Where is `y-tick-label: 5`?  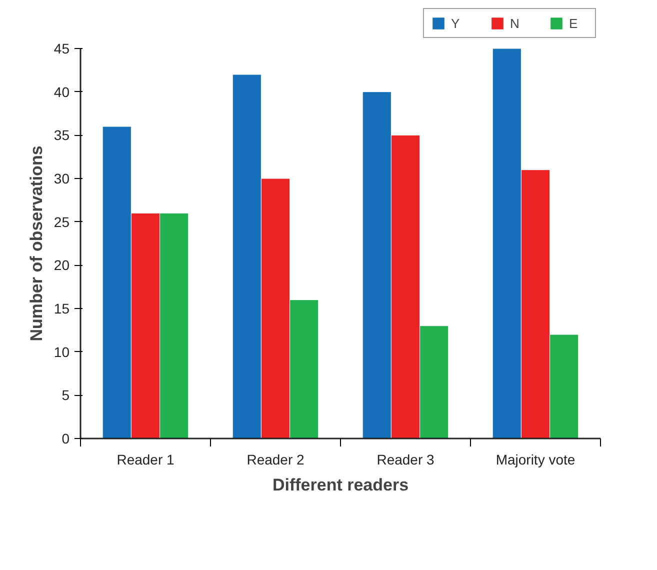
y-tick-label: 5 is located at coordinates (66, 395).